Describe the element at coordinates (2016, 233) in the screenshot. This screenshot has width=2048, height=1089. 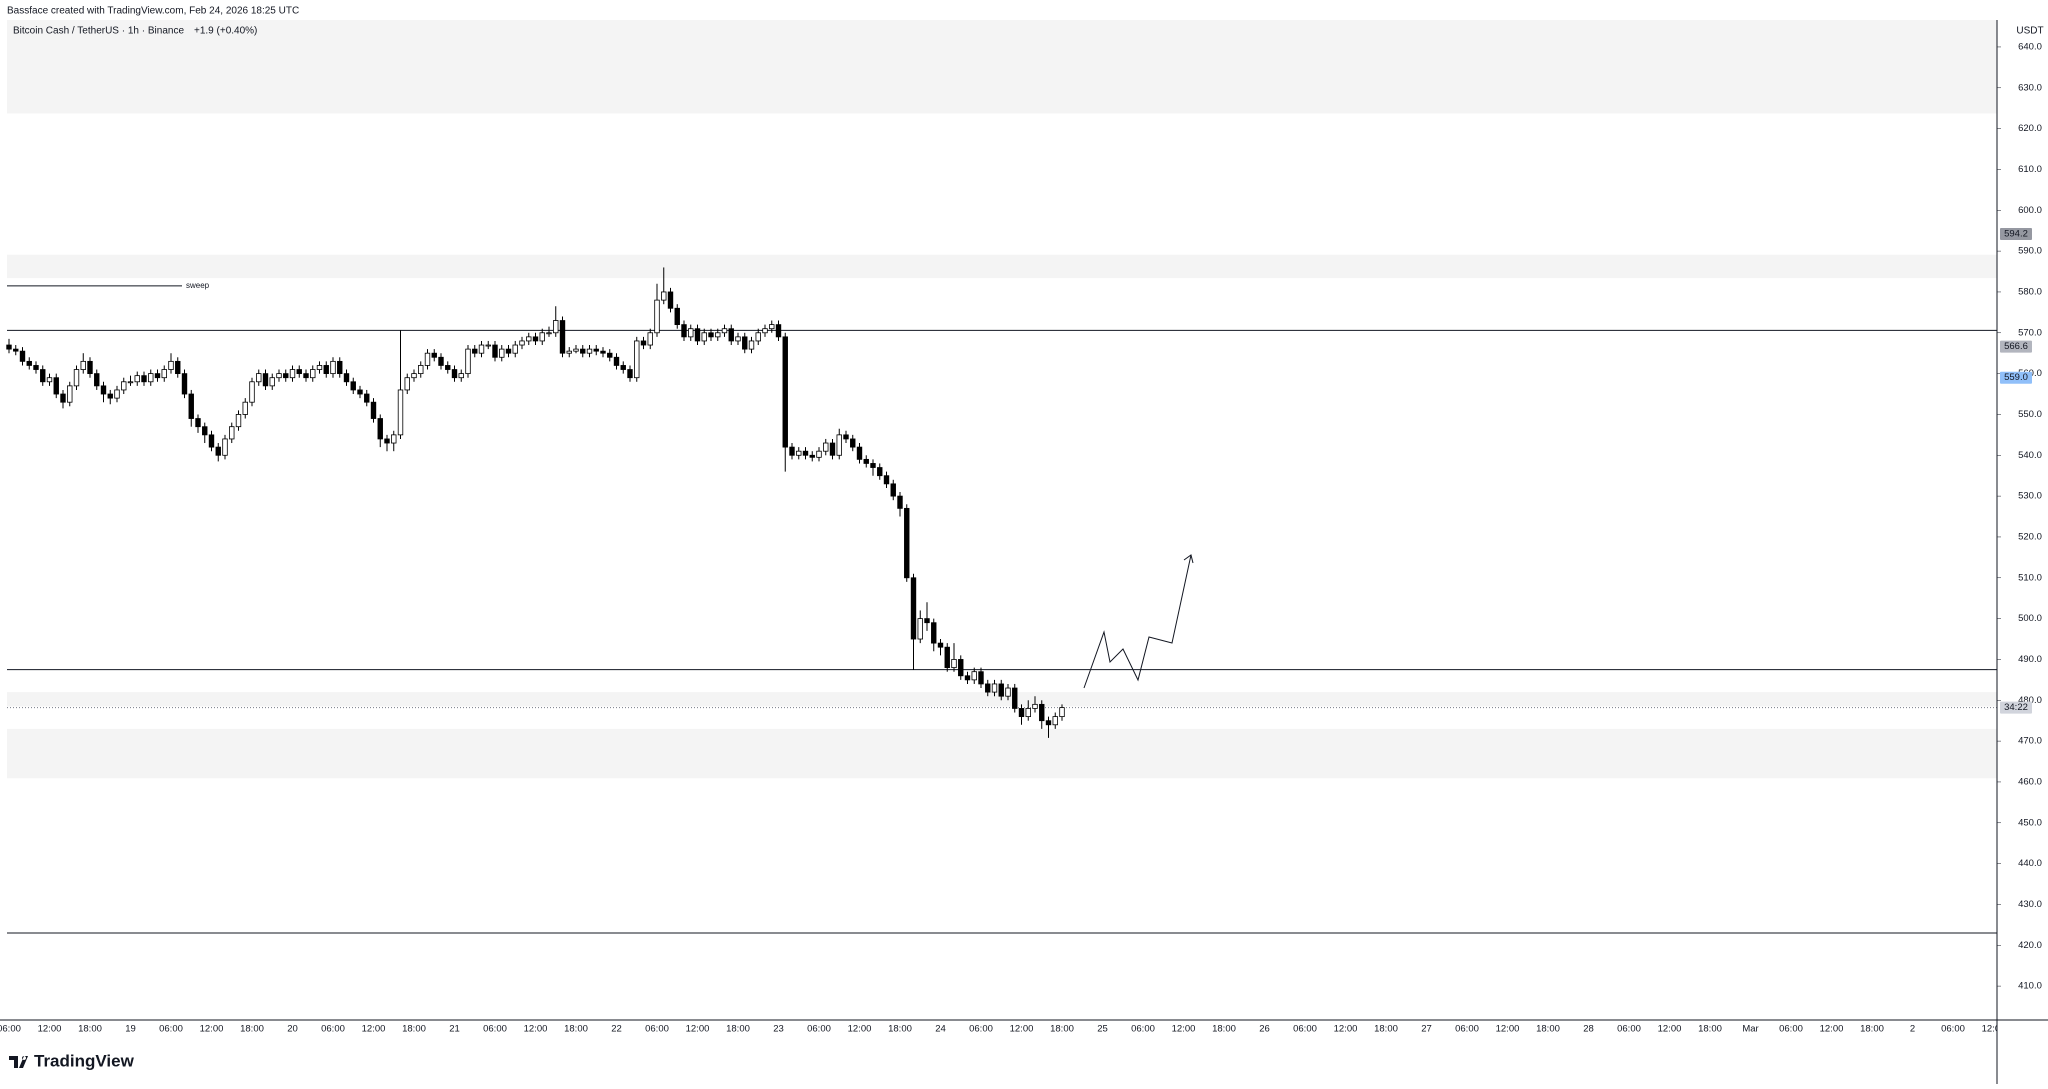
I see `price-marker-label: 594.2` at that location.